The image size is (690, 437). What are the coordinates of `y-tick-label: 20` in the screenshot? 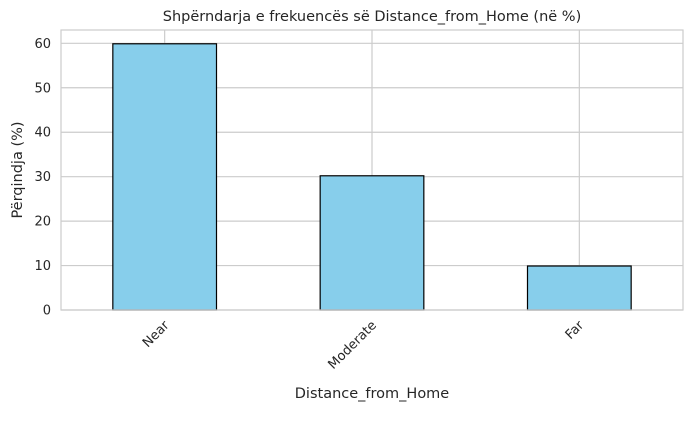 It's located at (42, 222).